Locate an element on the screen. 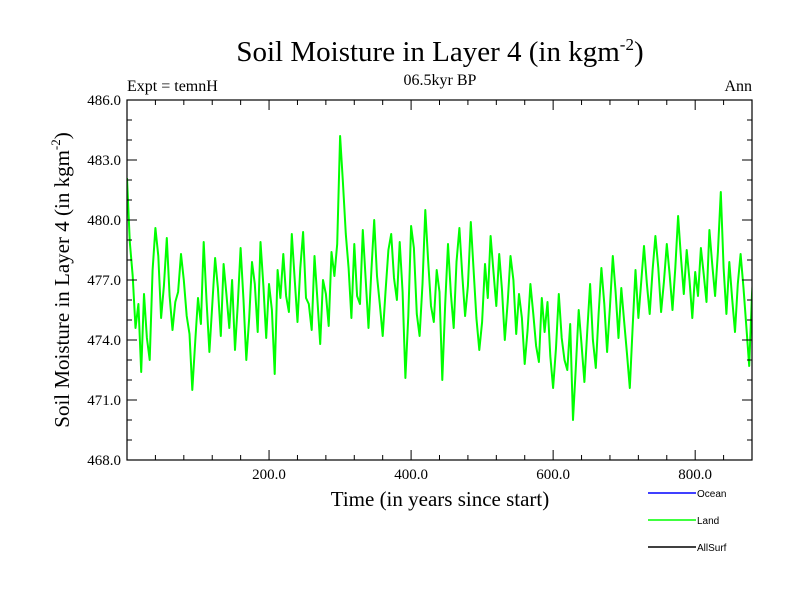 Image resolution: width=800 pixels, height=605 pixels. y-tick-label: 477.0 is located at coordinates (104, 281).